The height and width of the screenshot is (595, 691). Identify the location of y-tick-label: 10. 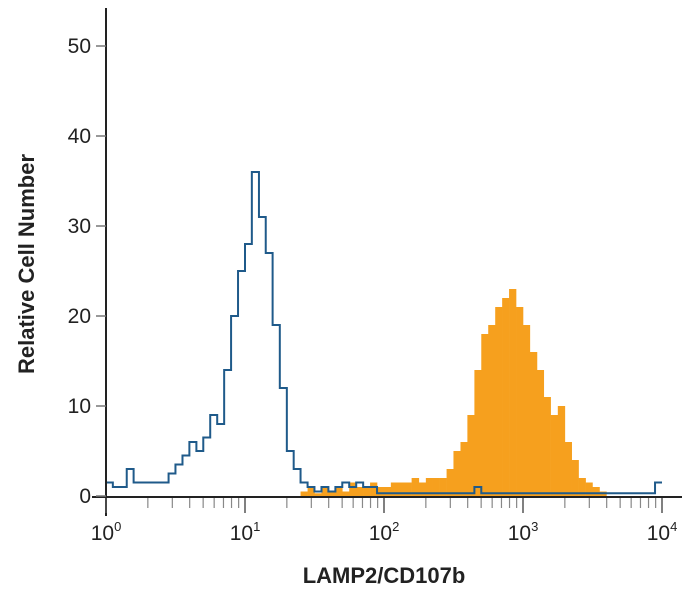
(79, 406).